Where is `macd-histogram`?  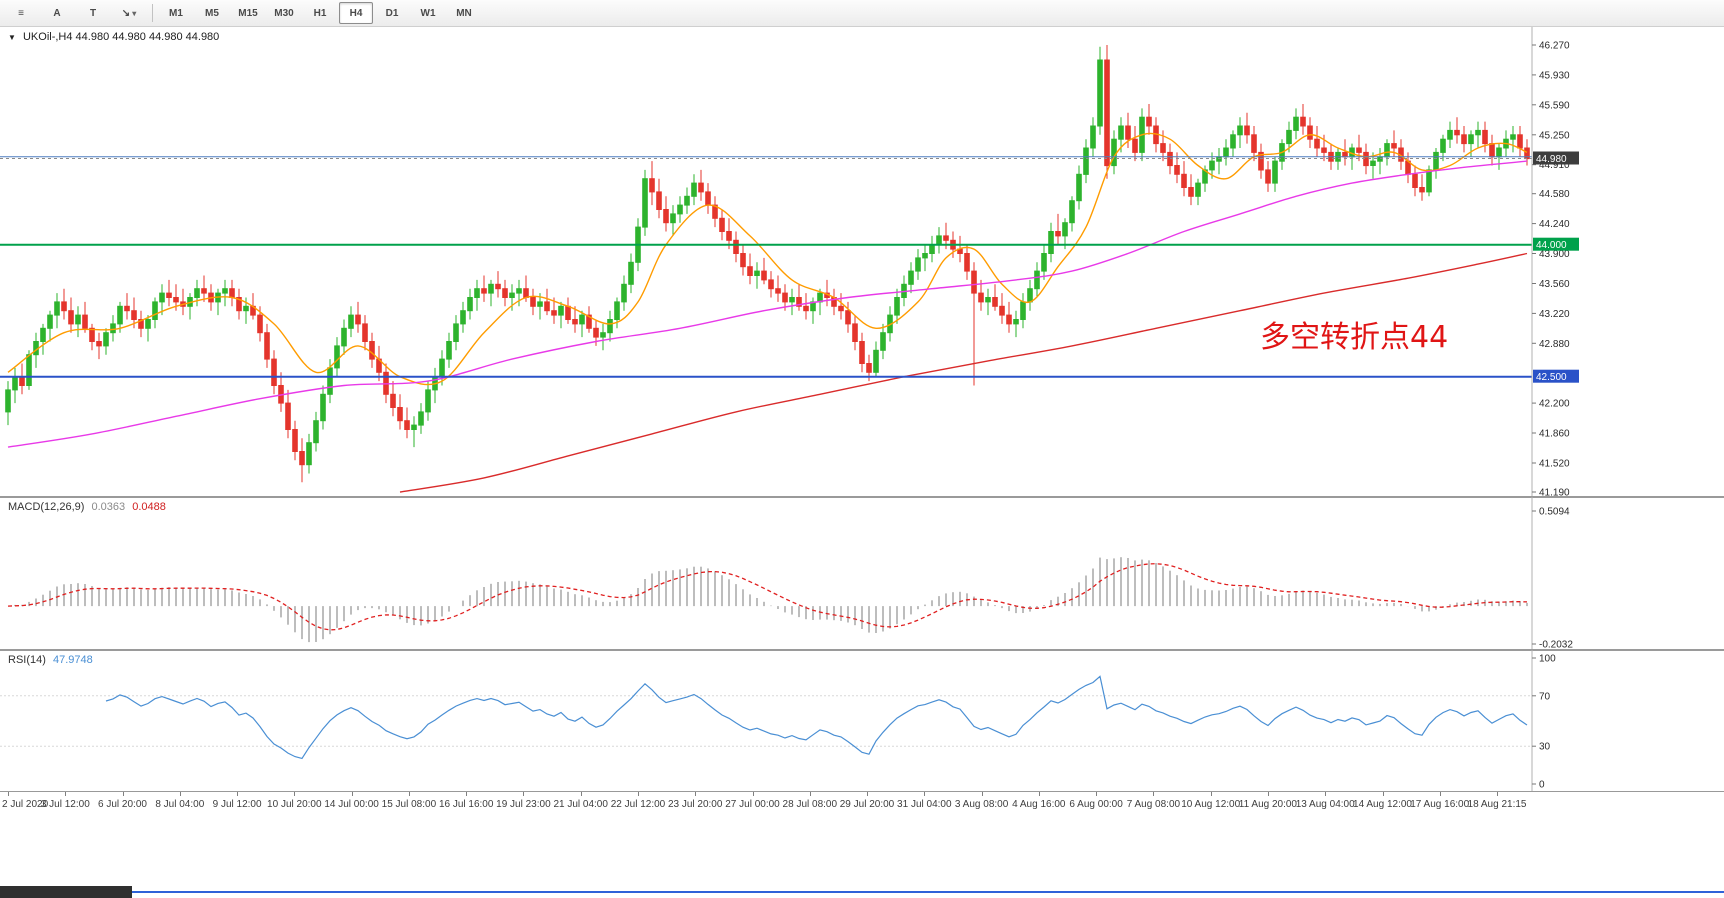
macd-histogram is located at coordinates (771, 600).